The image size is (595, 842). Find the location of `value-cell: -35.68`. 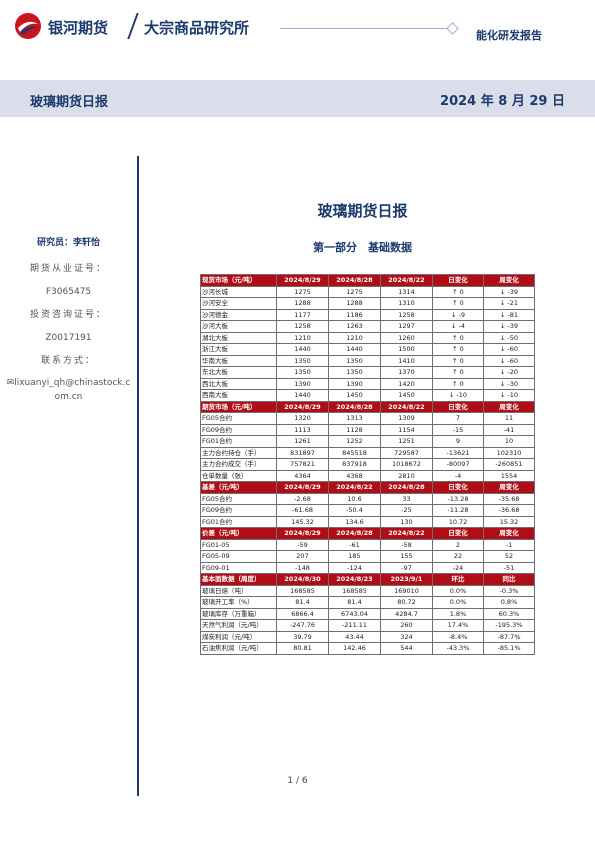

value-cell: -35.68 is located at coordinates (509, 498).